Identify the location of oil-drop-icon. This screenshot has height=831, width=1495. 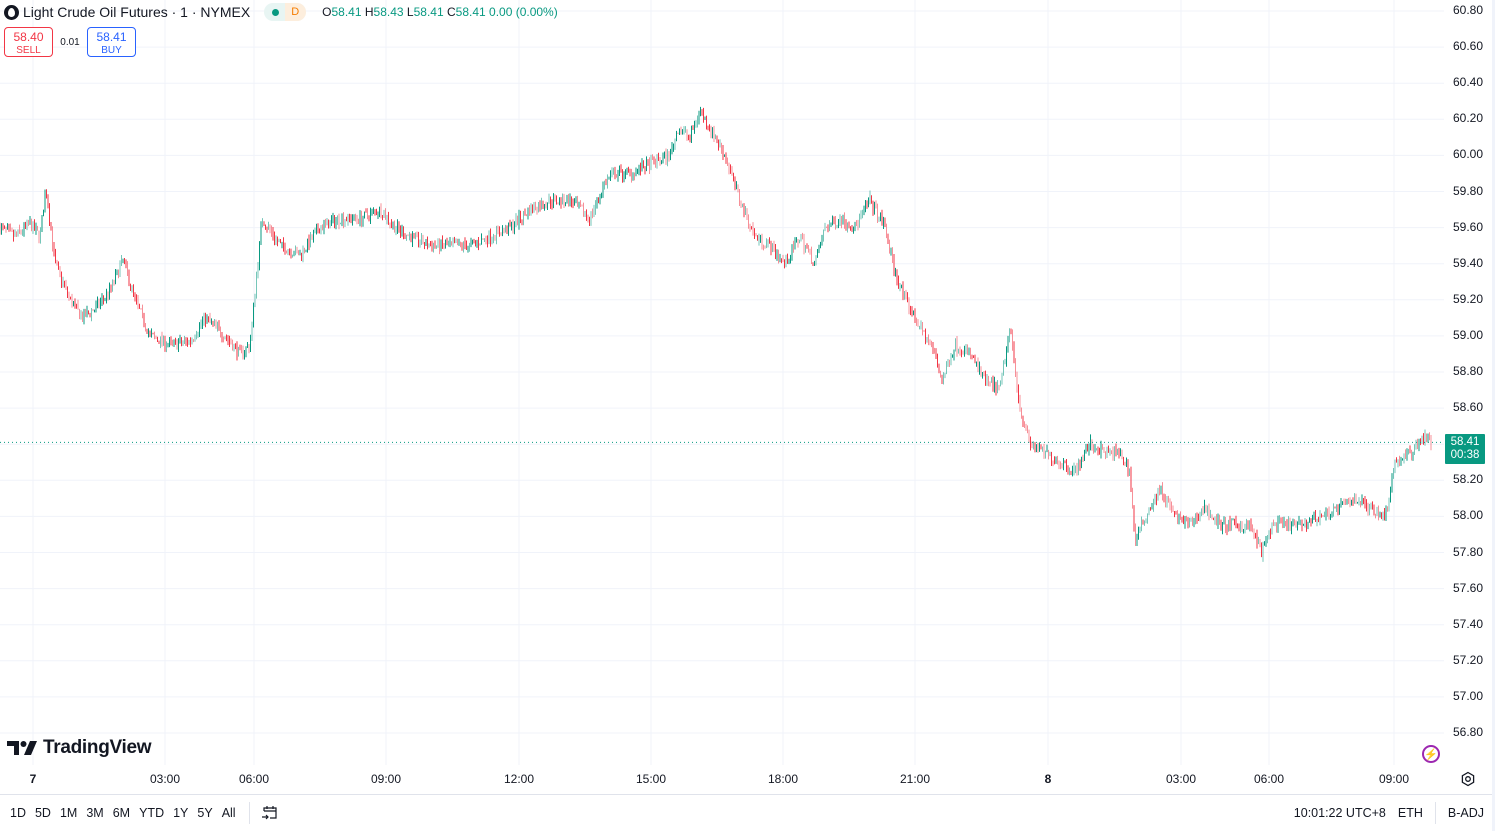
(11, 12).